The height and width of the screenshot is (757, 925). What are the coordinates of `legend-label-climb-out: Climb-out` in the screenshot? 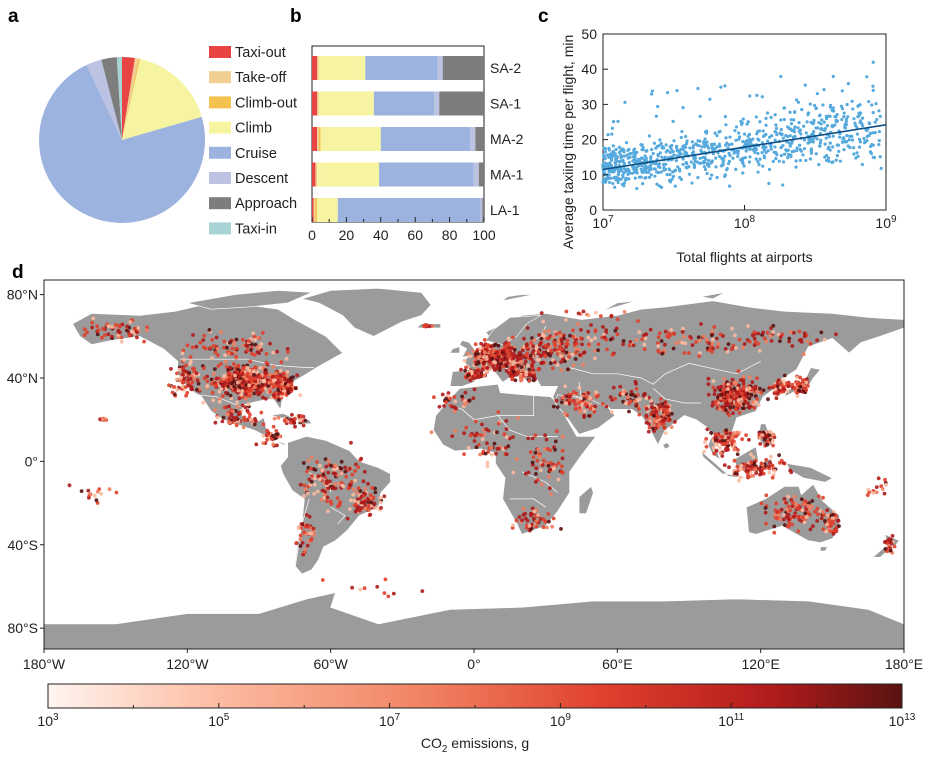 It's located at (266, 103).